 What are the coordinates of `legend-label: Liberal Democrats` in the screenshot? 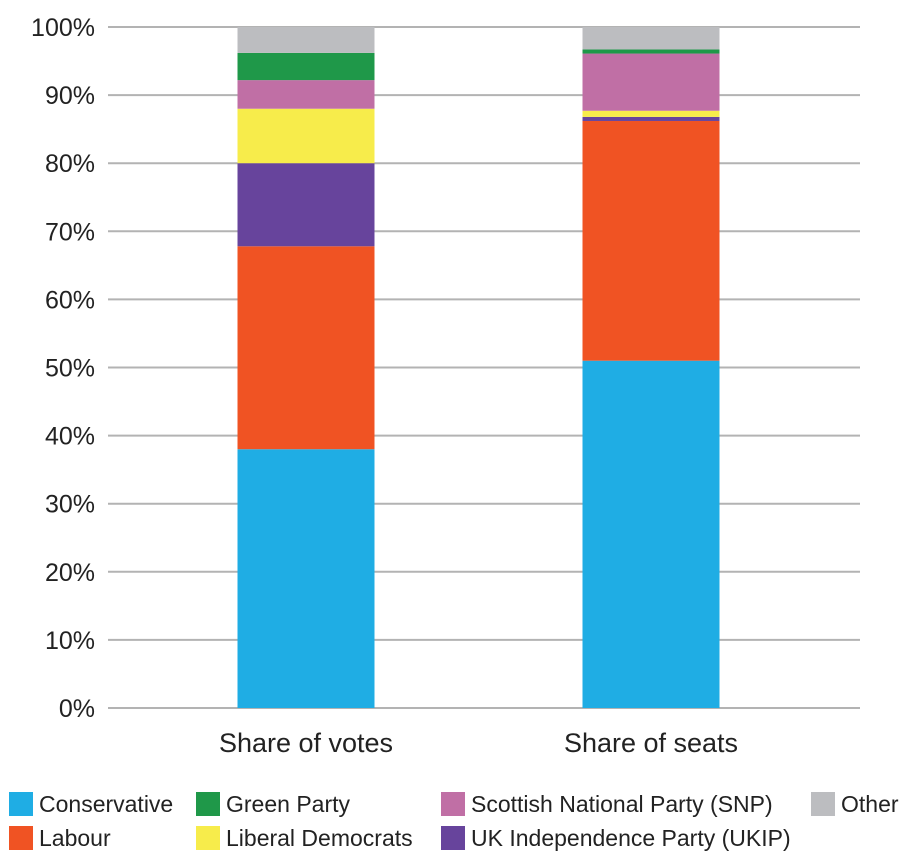 It's located at (319, 838).